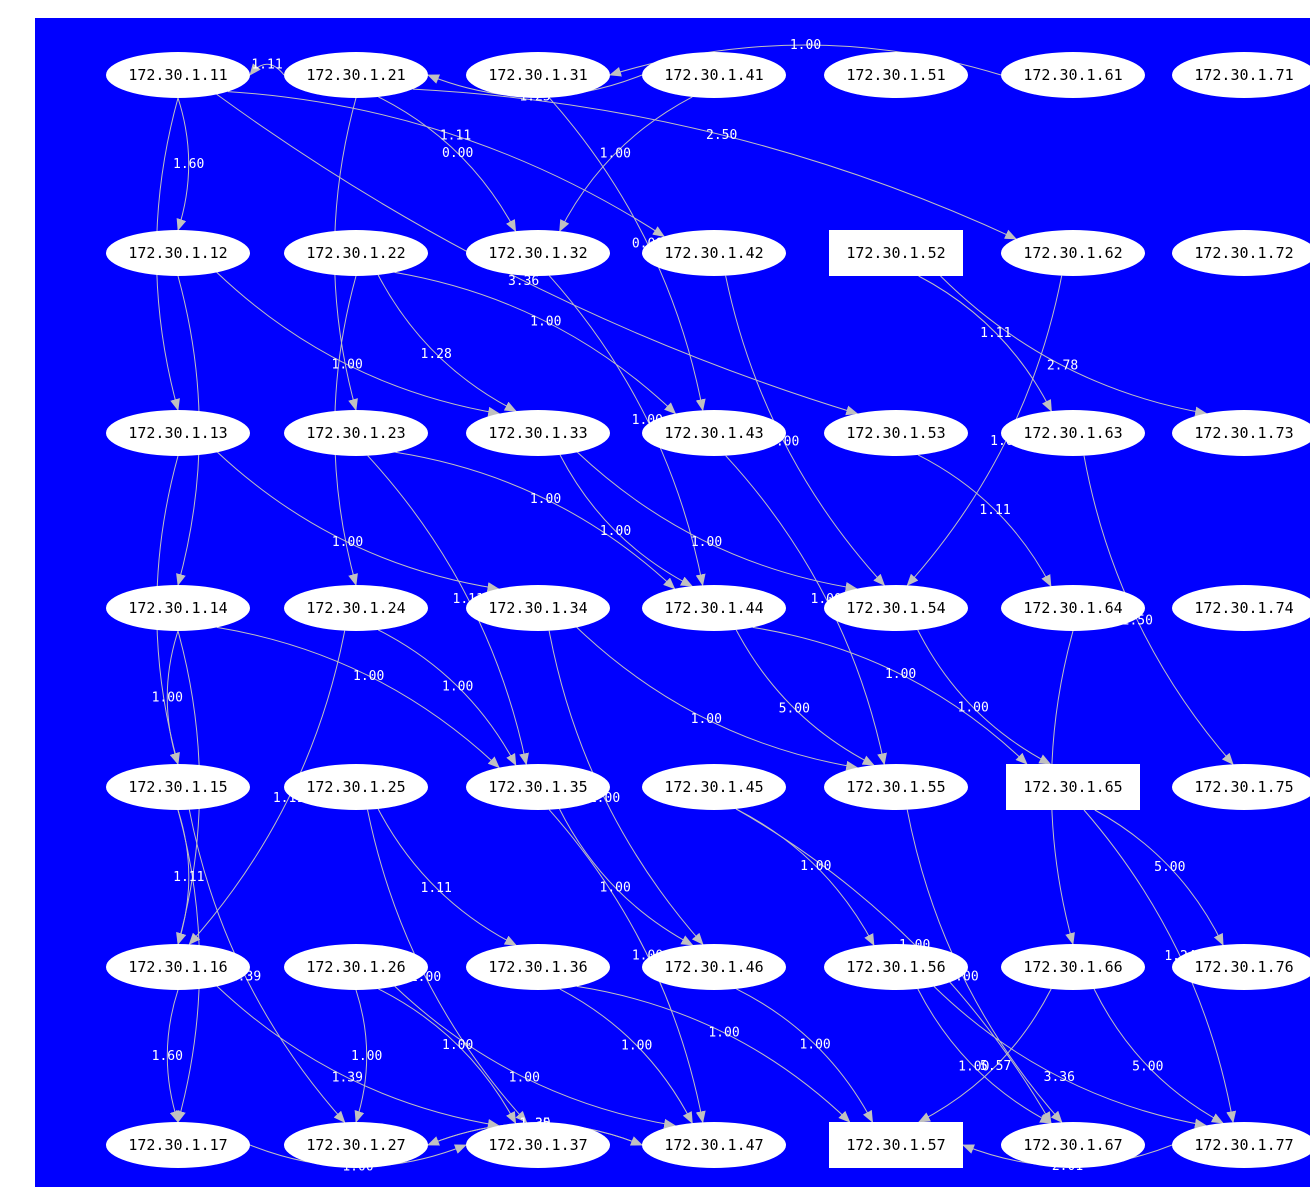 The image size is (1310, 1187). I want to click on node-172-30-1-43: 172.30.1.43, so click(714, 433).